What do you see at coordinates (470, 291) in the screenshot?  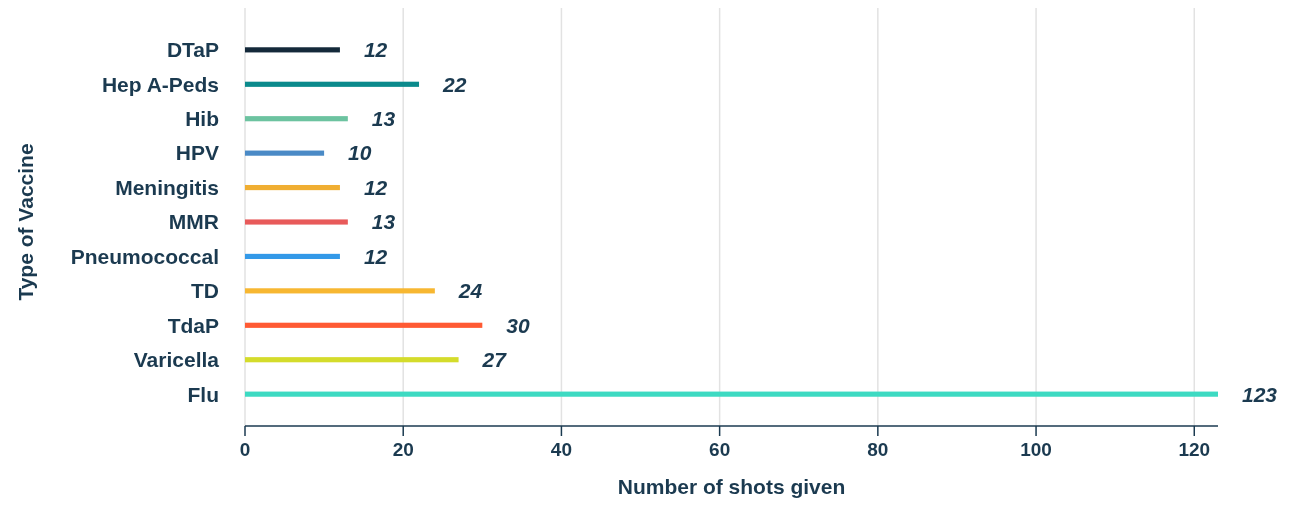 I see `data-label: 24` at bounding box center [470, 291].